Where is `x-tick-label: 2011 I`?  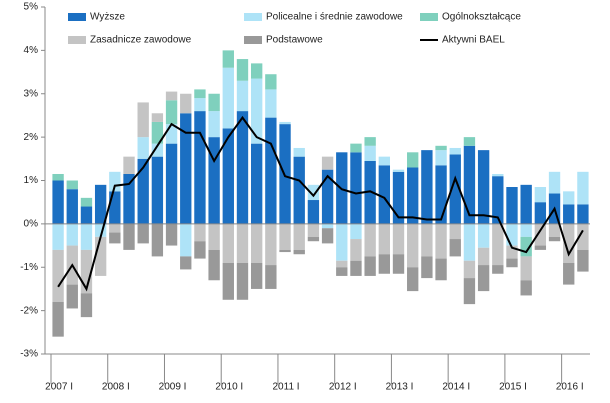 x-tick-label: 2011 I is located at coordinates (286, 387).